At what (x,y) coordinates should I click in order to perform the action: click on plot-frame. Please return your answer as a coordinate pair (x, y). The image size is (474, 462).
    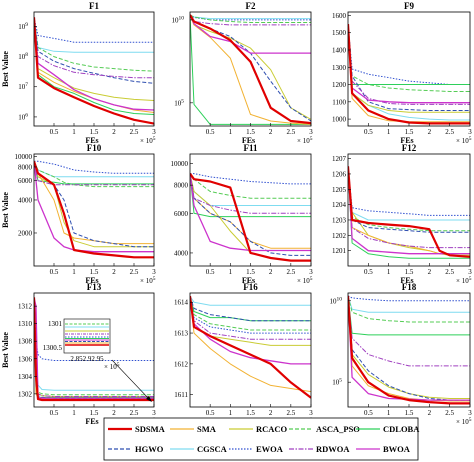
    Looking at the image, I should click on (94, 210).